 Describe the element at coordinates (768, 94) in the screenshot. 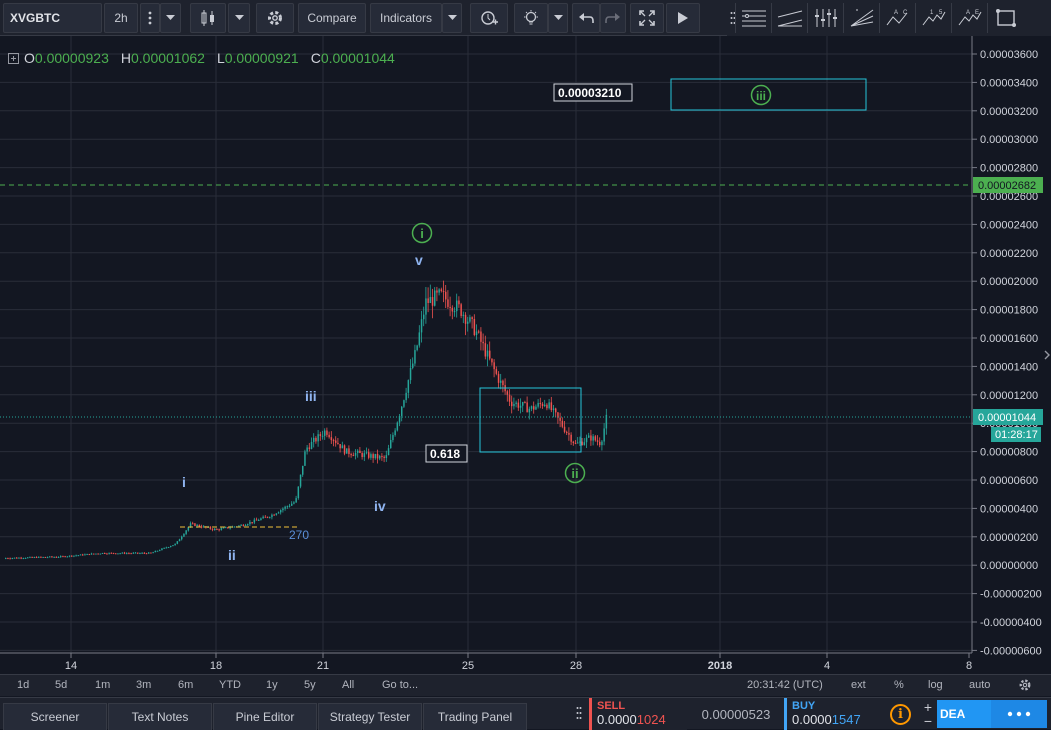

I see `target-zone-rectangle` at that location.